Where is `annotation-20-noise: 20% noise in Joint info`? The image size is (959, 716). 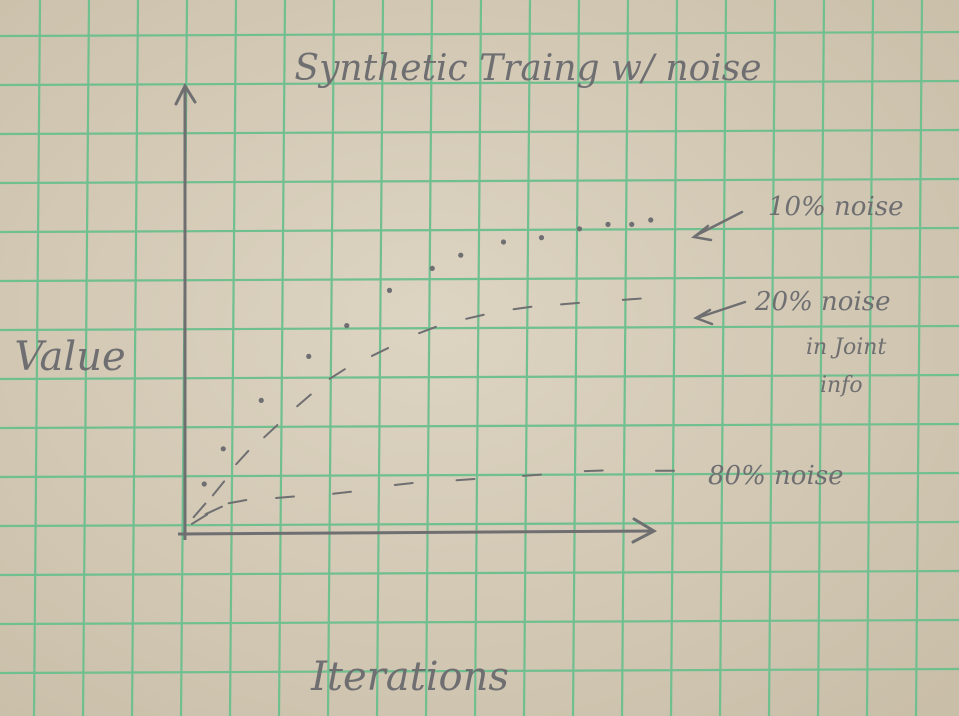
annotation-20-noise: 20% noise in Joint info is located at coordinates (792, 342).